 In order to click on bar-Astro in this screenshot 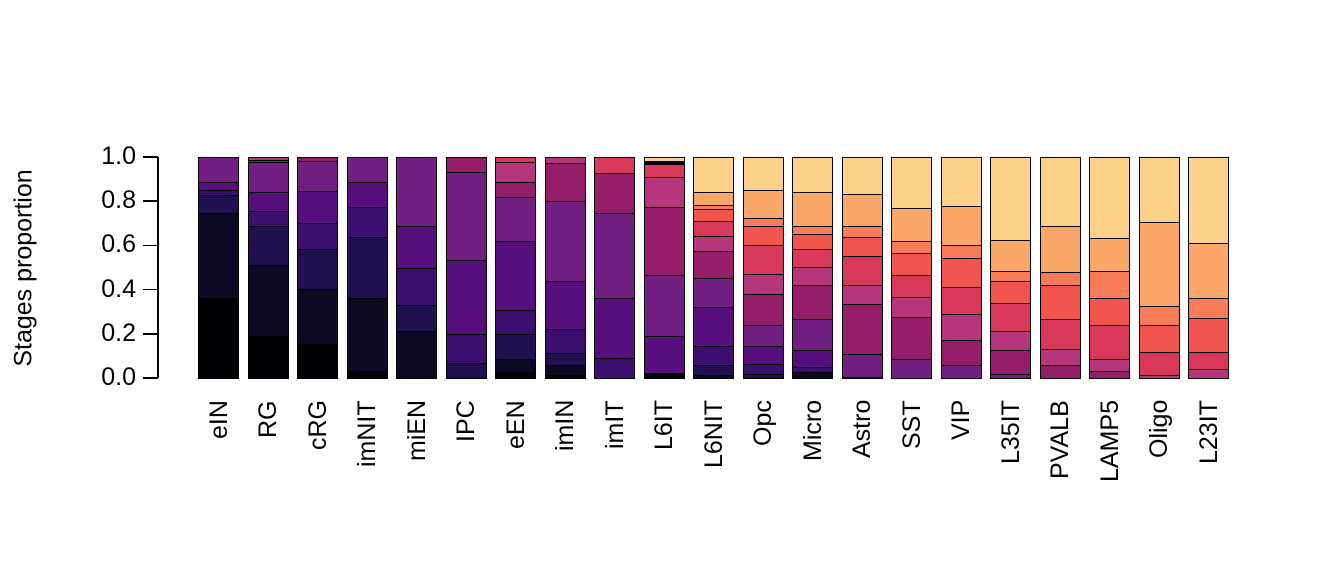, I will do `click(862, 268)`.